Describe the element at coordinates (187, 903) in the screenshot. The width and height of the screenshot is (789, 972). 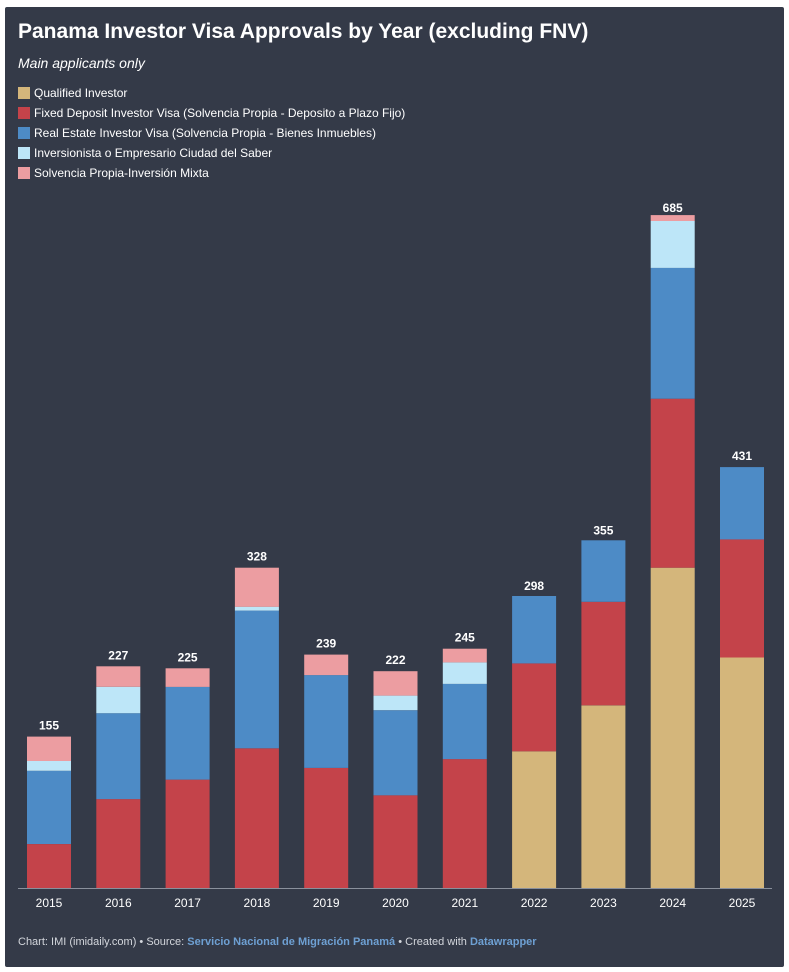
I see `x-tick-label-2017: 2017` at that location.